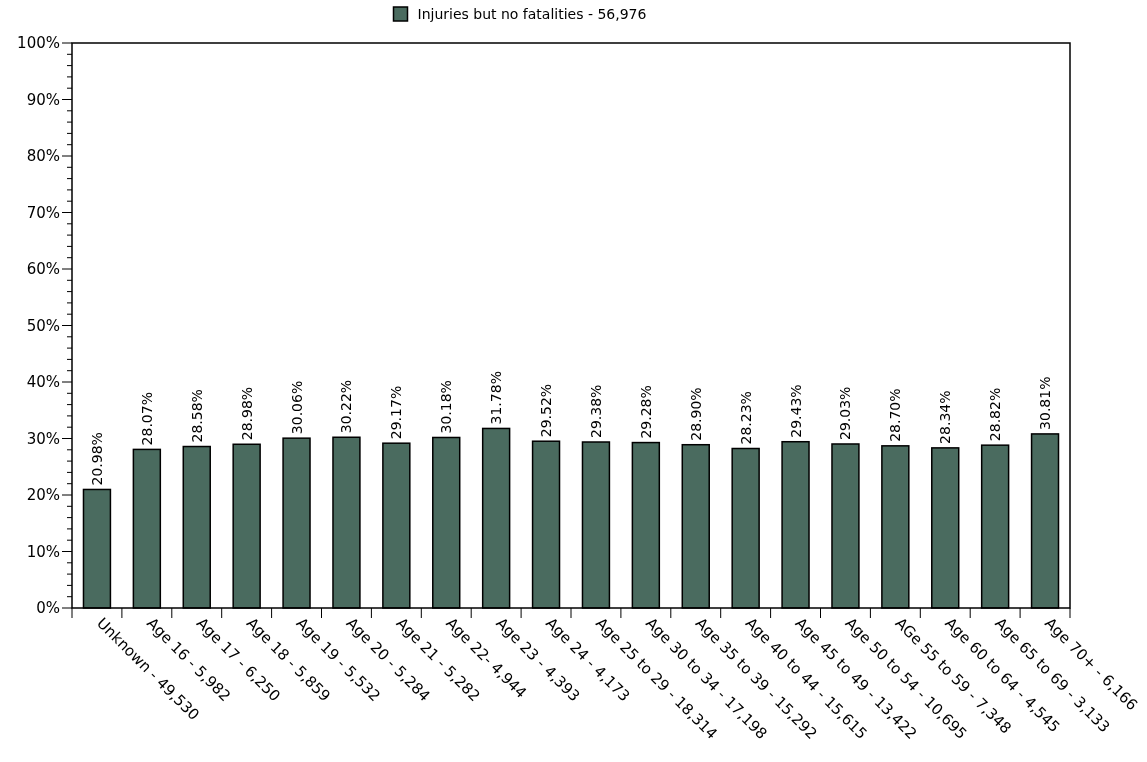 The height and width of the screenshot is (762, 1147). I want to click on data-label: 30.18%, so click(446, 407).